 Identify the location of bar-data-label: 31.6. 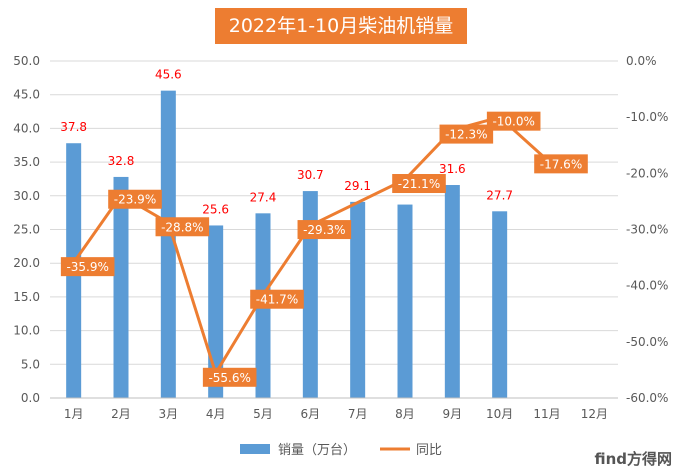
(452, 169).